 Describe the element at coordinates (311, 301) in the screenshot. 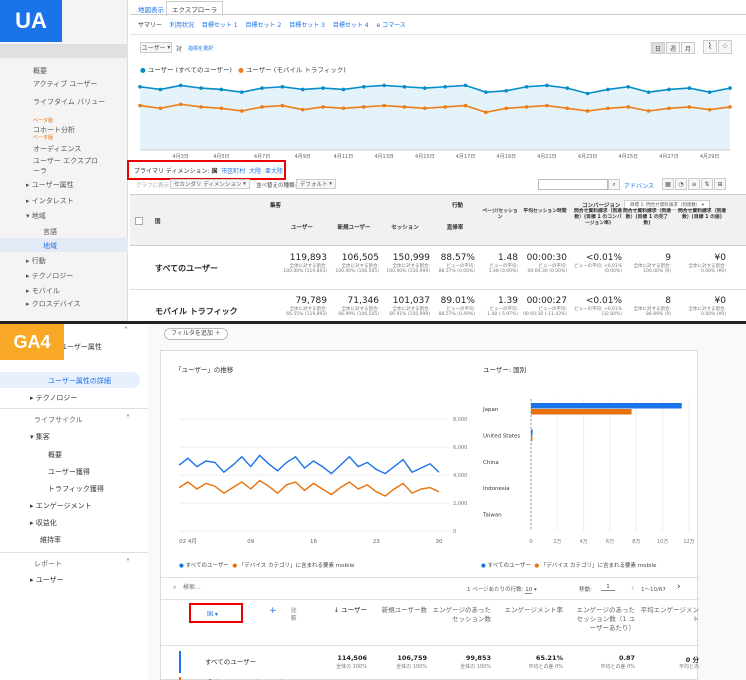

I see `ua-table-cell: 79,789` at that location.